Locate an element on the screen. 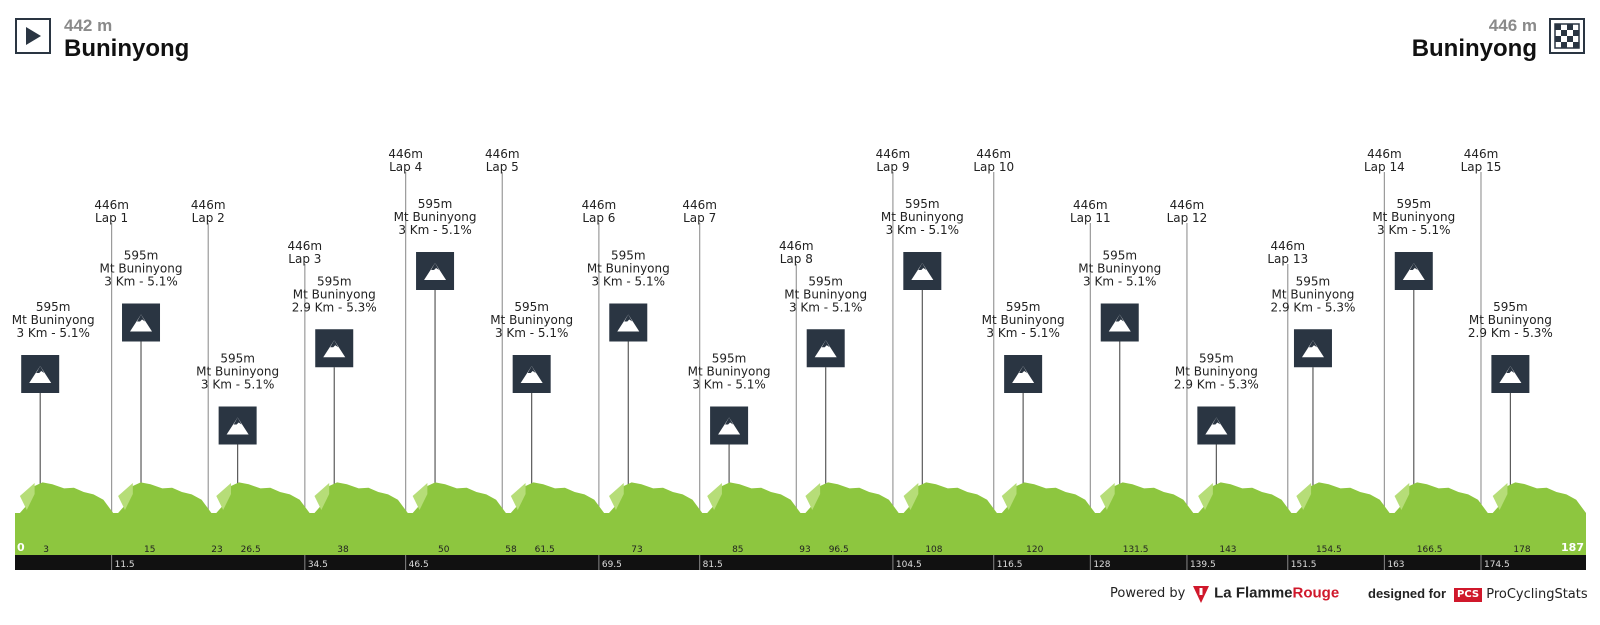  powered-by-label: Powered by is located at coordinates (1148, 593).